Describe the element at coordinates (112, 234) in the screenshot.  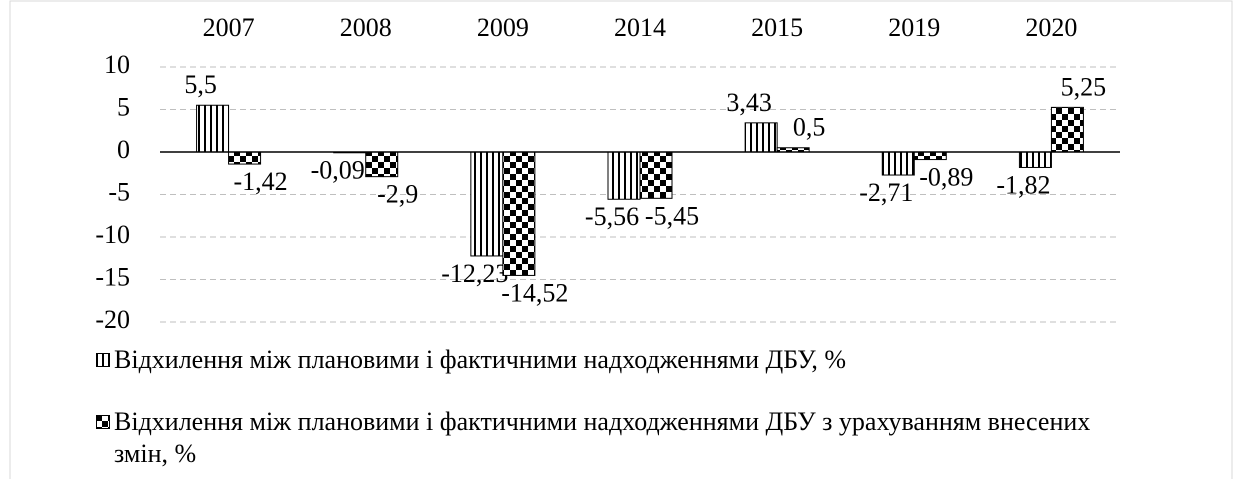
I see `y-tick-label: -10` at that location.